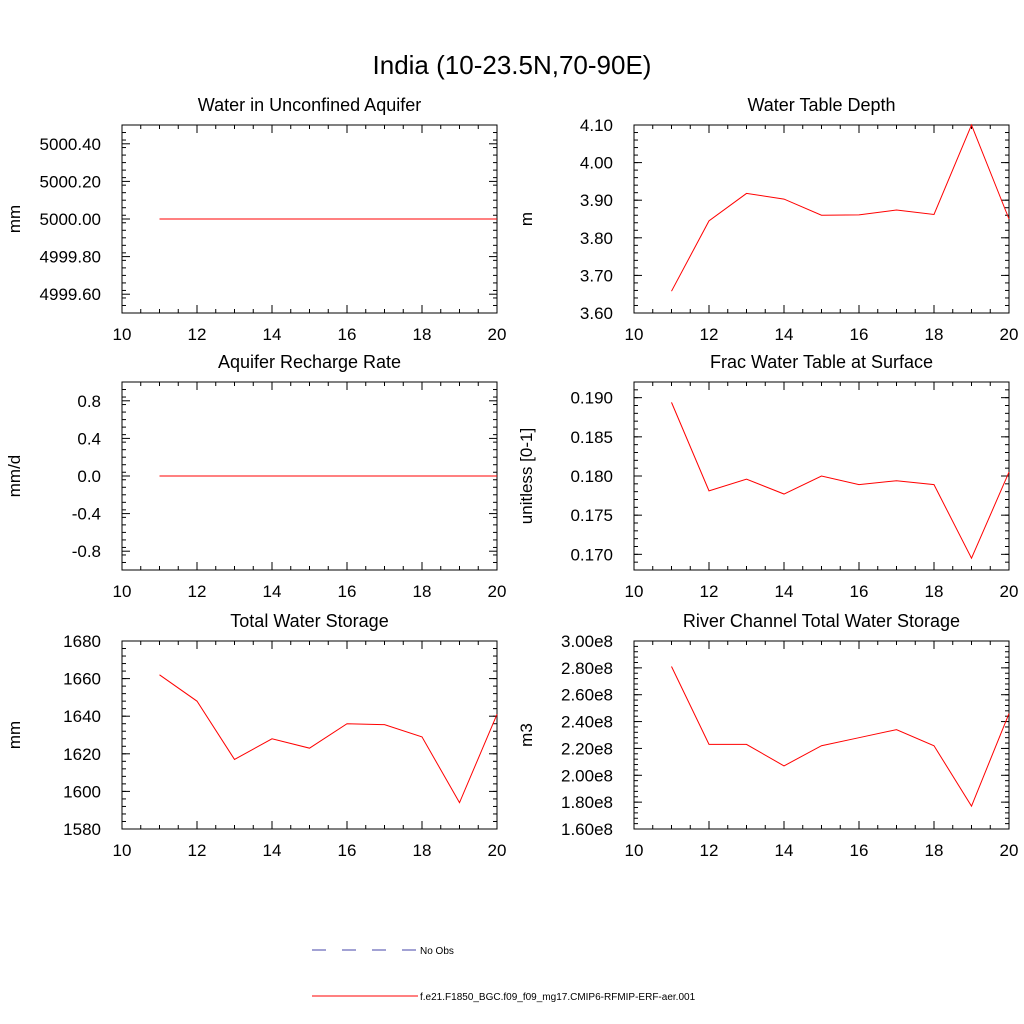  I want to click on y-tick-label: 0.4, so click(89, 438).